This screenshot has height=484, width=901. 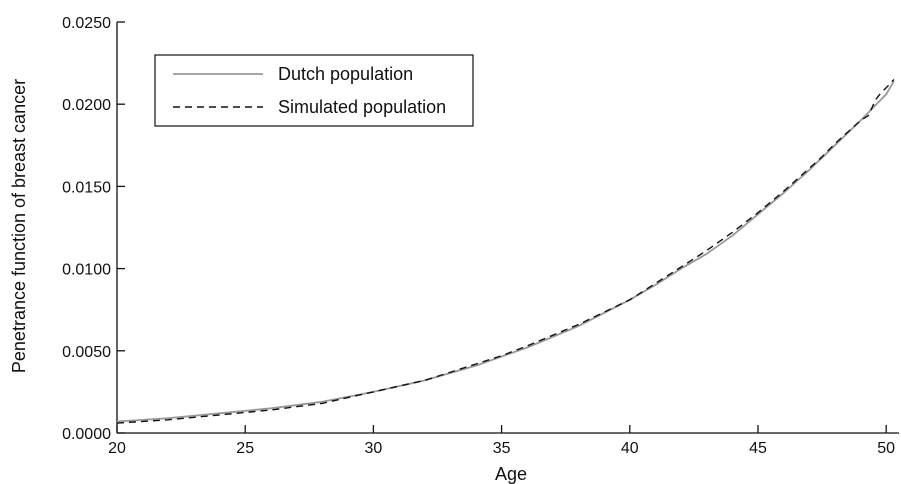 What do you see at coordinates (86, 434) in the screenshot?
I see `y-tick-label: 0.0000` at bounding box center [86, 434].